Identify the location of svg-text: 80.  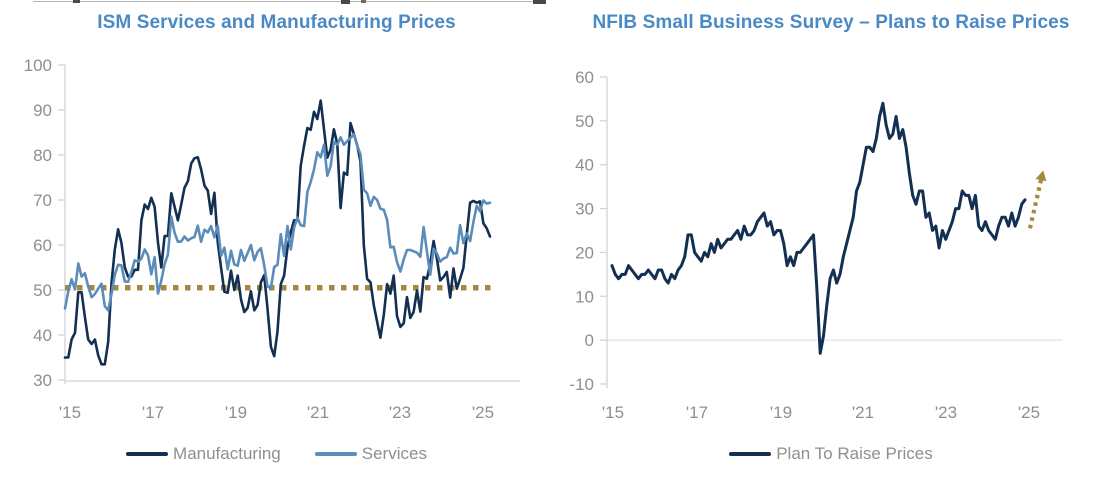
(42, 155).